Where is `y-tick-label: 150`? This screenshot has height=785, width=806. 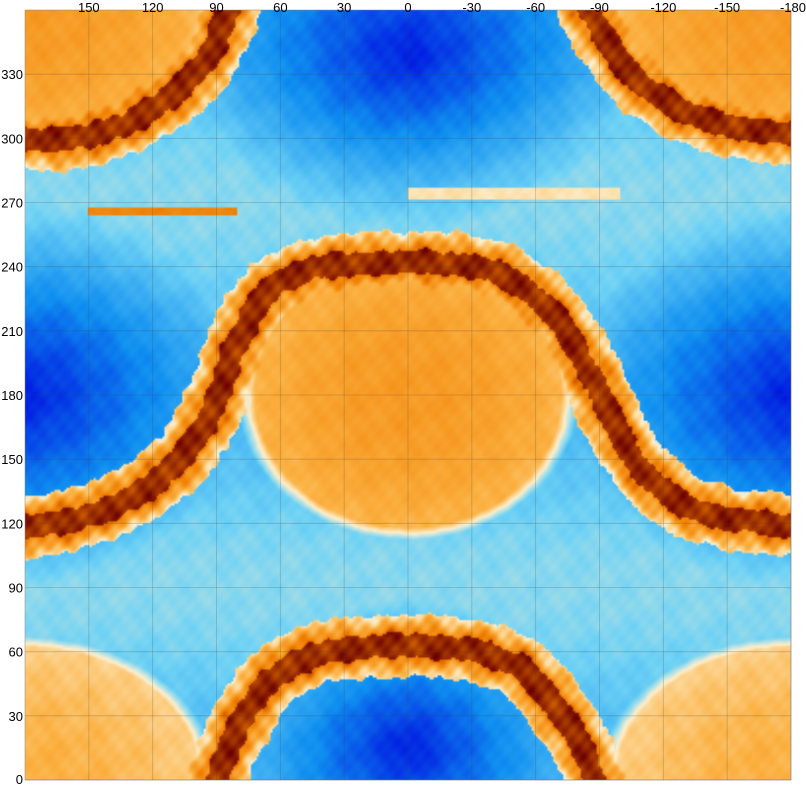
y-tick-label: 150 is located at coordinates (12, 459).